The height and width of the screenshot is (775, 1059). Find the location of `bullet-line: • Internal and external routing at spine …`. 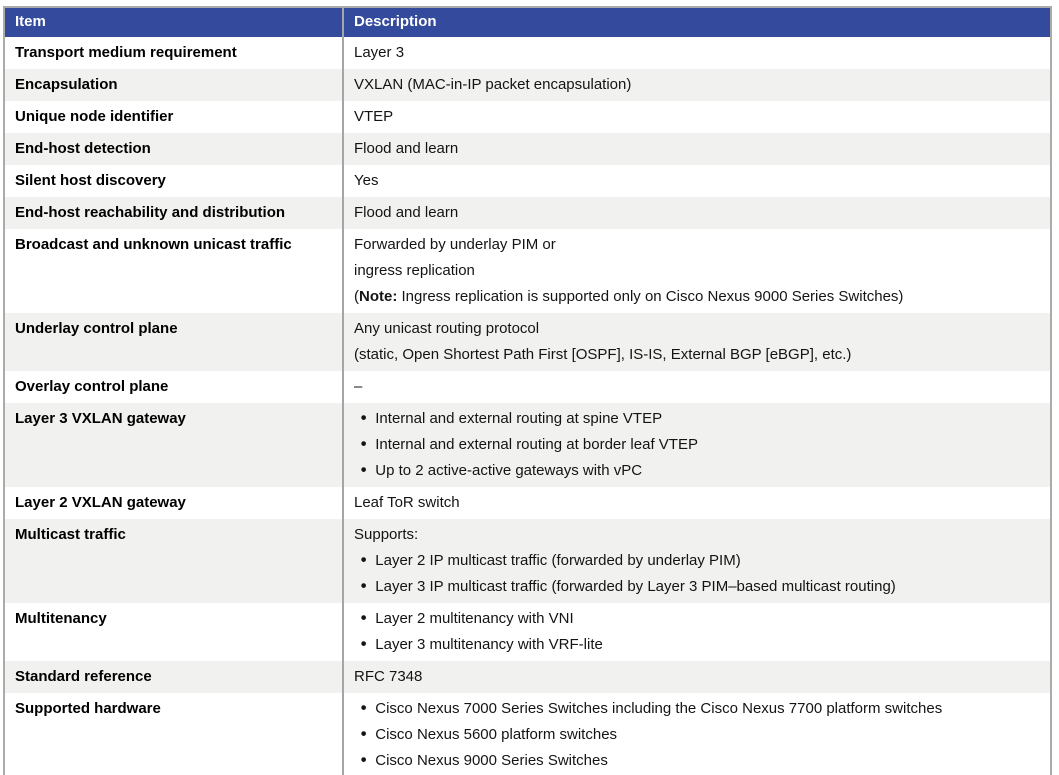

bullet-line: • Internal and external routing at spine … is located at coordinates (697, 419).